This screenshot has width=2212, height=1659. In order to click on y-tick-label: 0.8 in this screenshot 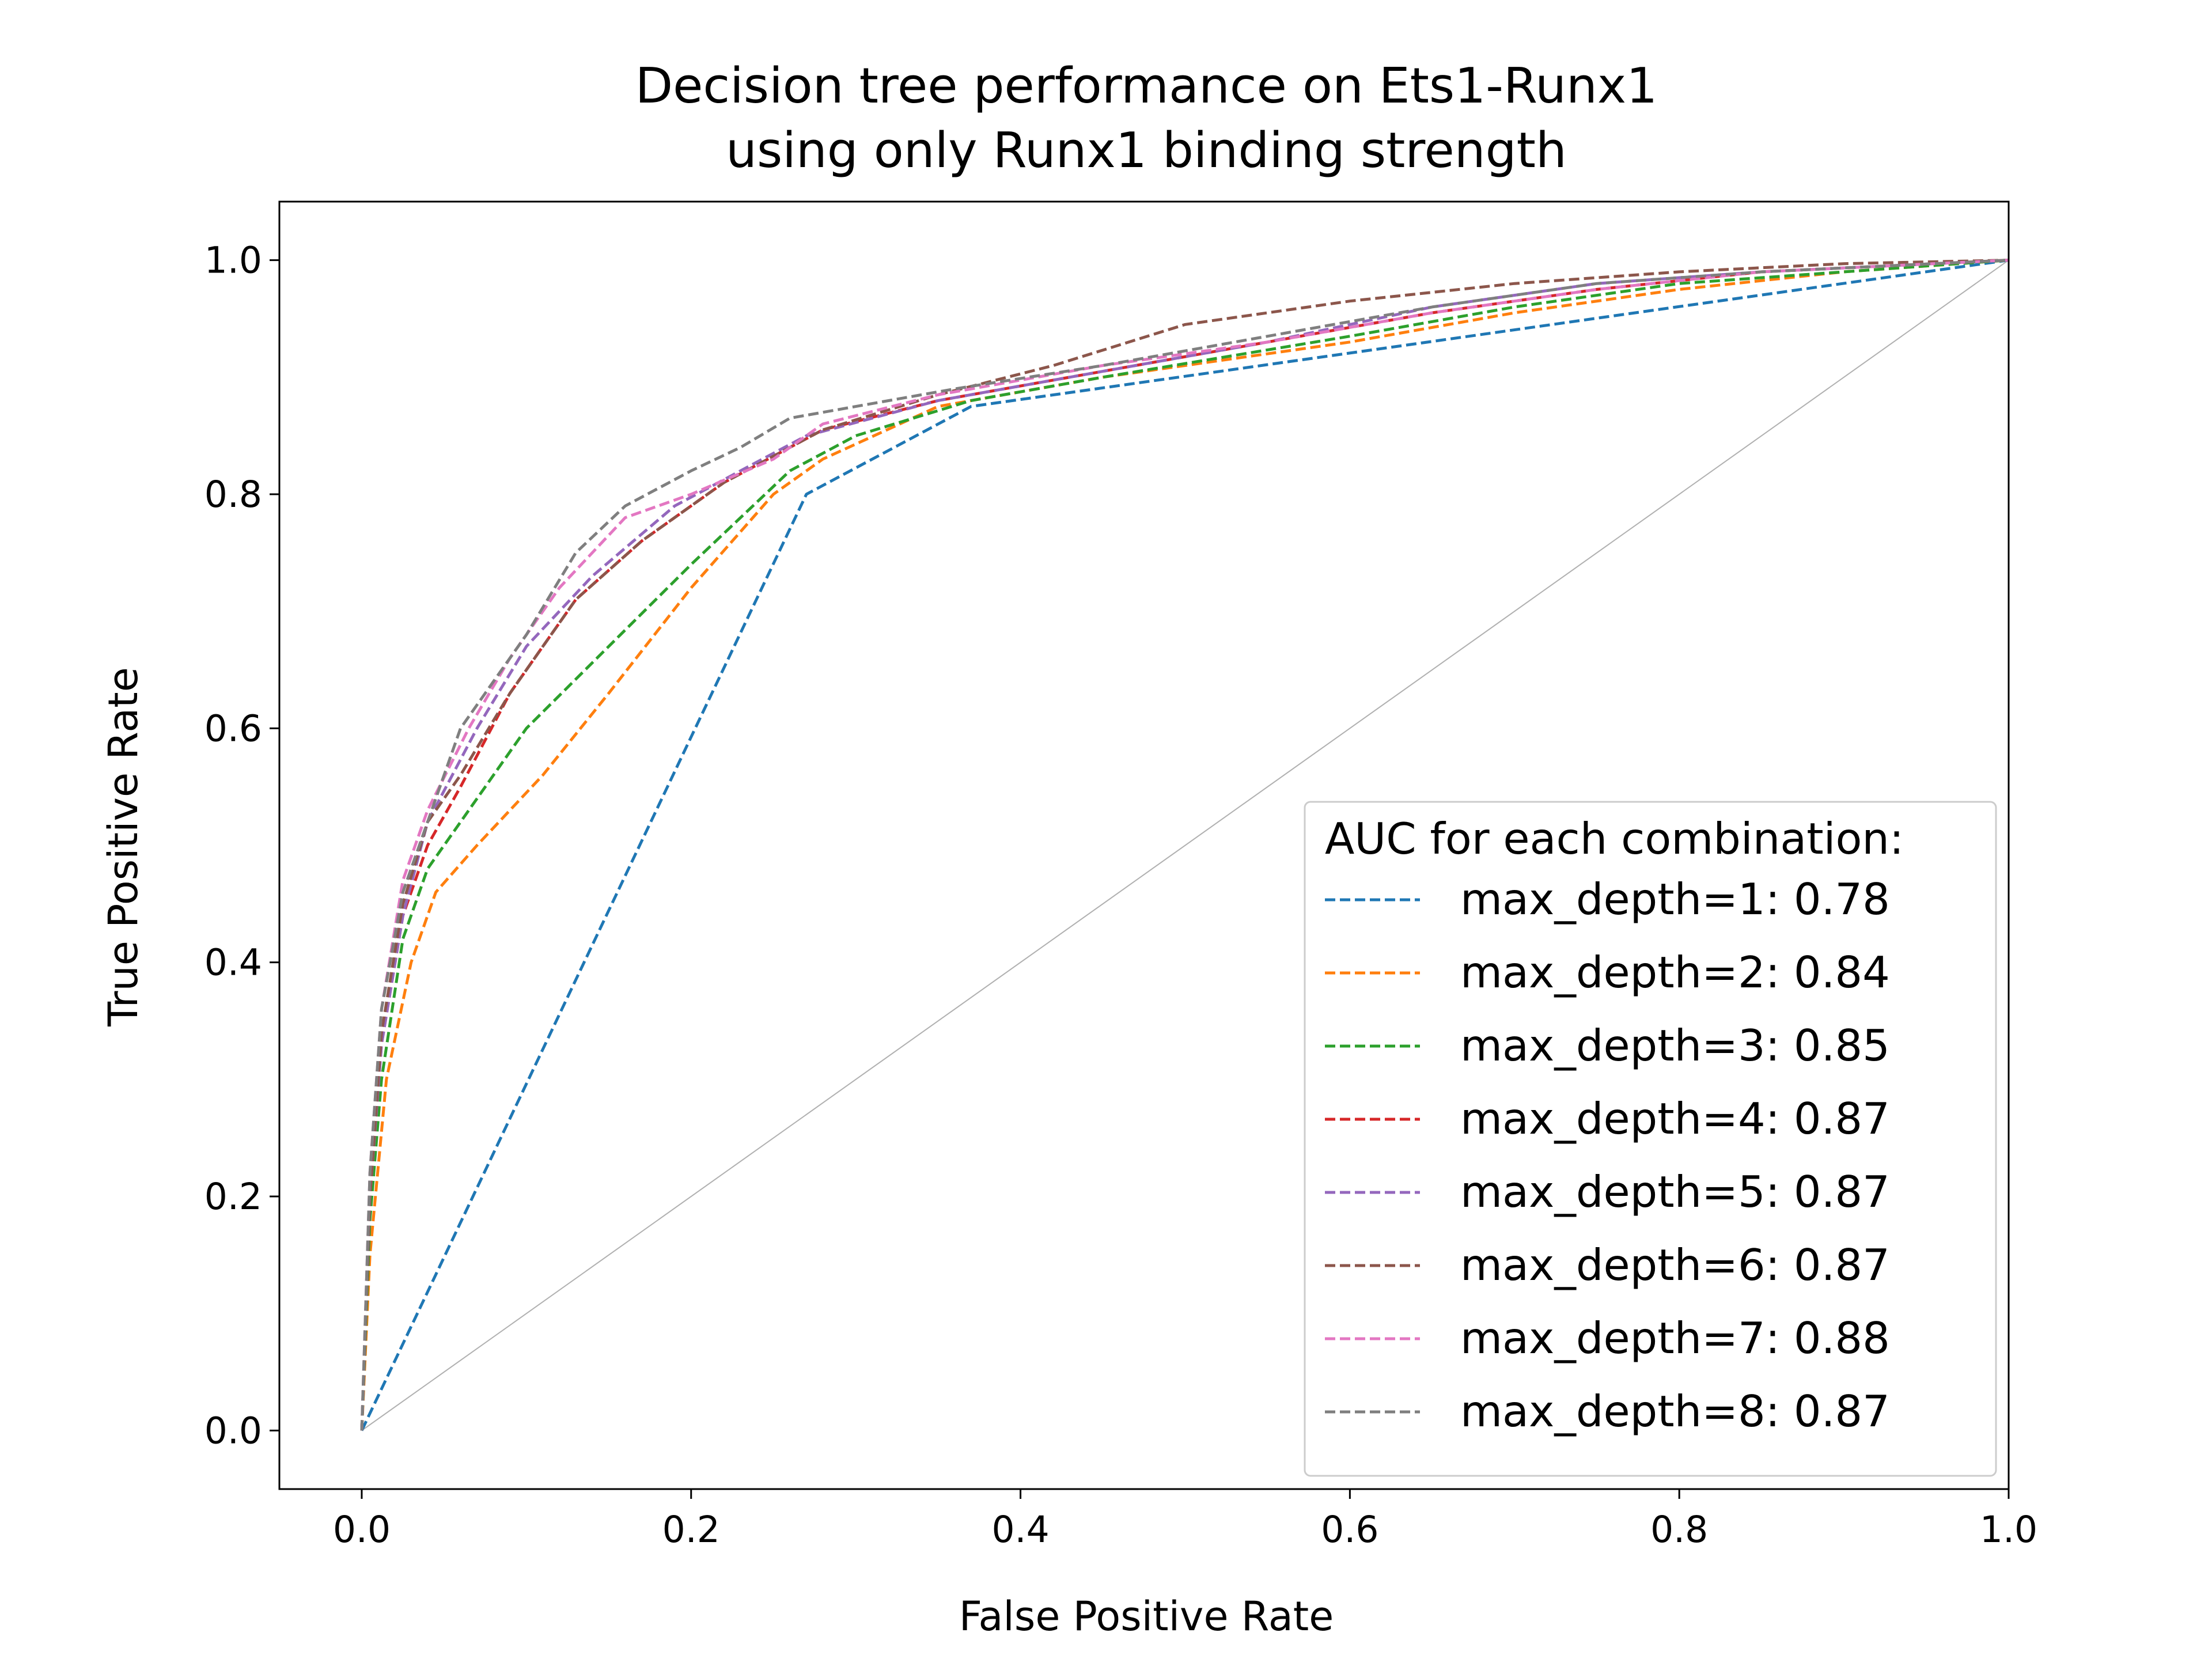, I will do `click(233, 495)`.